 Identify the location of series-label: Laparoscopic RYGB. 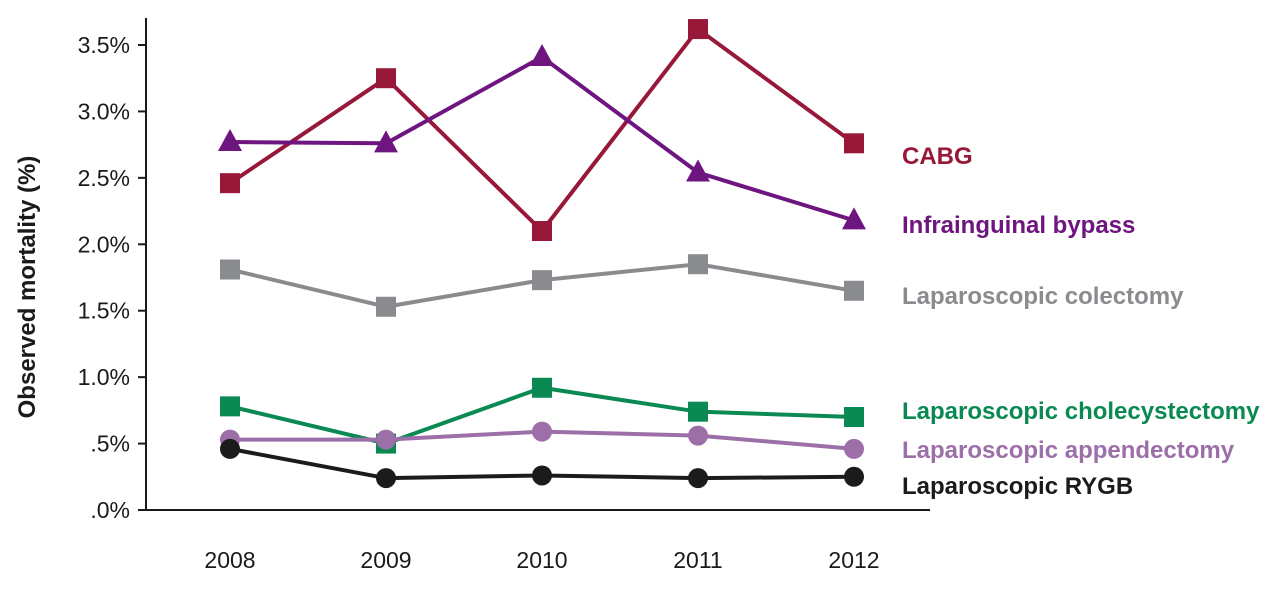
(1017, 486).